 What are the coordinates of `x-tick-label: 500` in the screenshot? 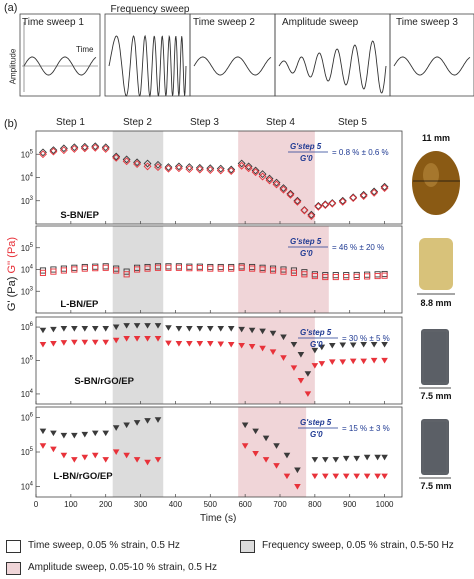 It's located at (211, 504).